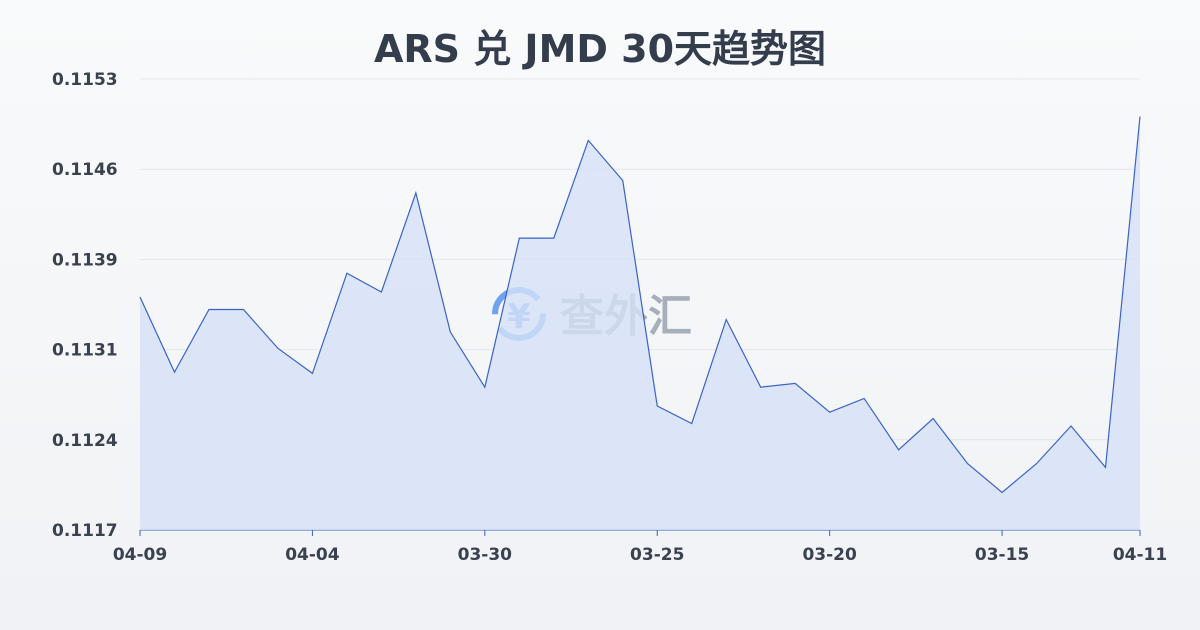 This screenshot has width=1200, height=630. What do you see at coordinates (85, 531) in the screenshot?
I see `y-tick-label: 0.1117` at bounding box center [85, 531].